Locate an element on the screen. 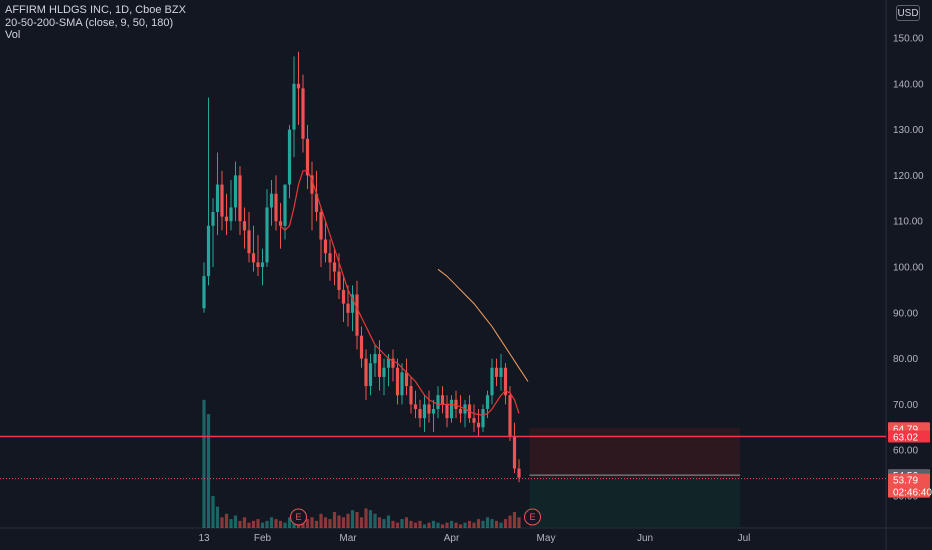 Image resolution: width=932 pixels, height=550 pixels. price-tick-label: 130.00 is located at coordinates (908, 130).